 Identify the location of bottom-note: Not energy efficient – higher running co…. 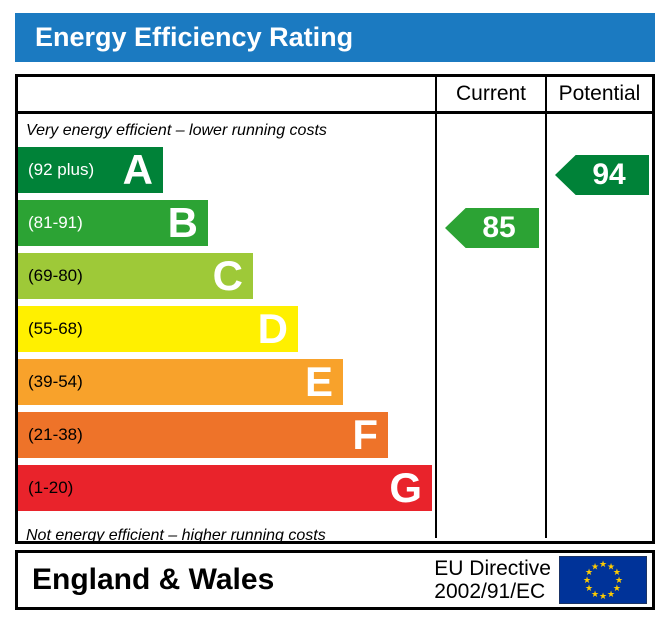
(176, 535).